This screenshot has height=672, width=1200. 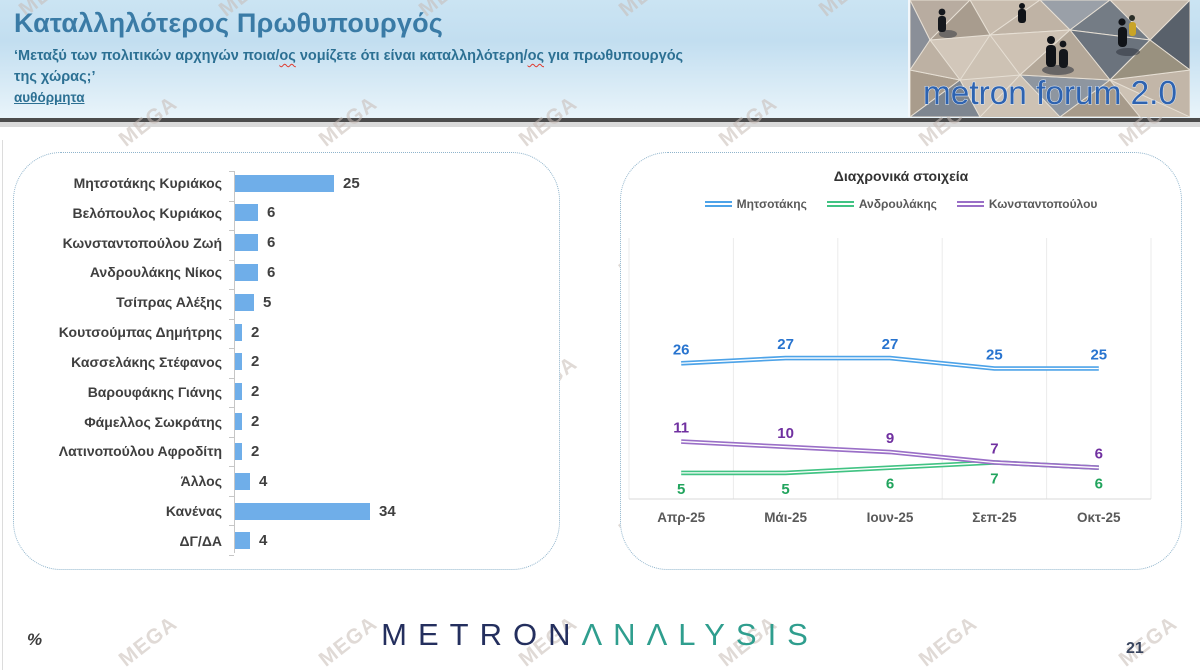 I want to click on bar-row: Βελόπουλος Κυριάκος 6, so click(x=282, y=213).